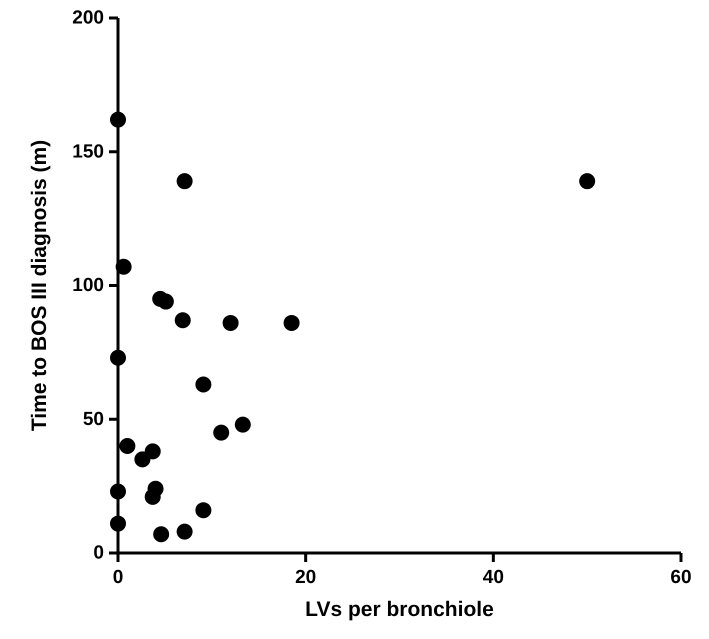  I want to click on x-tick-label: 20, so click(305, 577).